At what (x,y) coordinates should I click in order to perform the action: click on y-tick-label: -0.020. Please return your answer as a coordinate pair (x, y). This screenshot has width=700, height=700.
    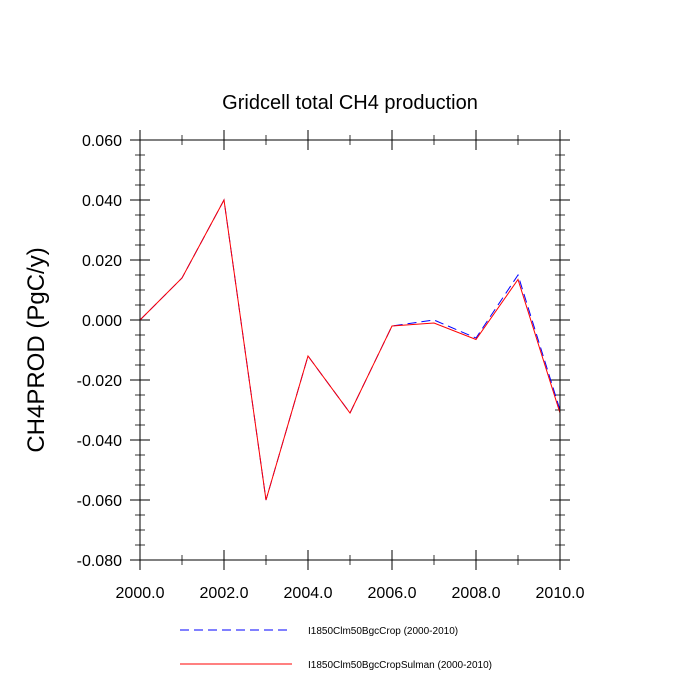
    Looking at the image, I should click on (99, 381).